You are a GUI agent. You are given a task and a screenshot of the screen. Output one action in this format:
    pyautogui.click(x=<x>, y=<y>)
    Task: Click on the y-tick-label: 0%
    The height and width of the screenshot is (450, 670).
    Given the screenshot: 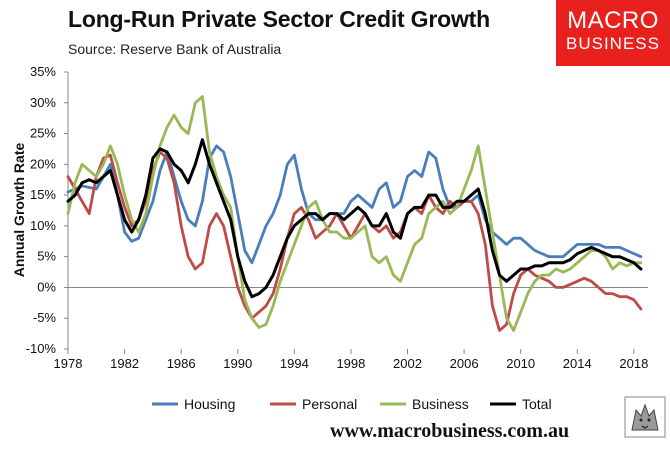 What is the action you would take?
    pyautogui.click(x=46, y=286)
    